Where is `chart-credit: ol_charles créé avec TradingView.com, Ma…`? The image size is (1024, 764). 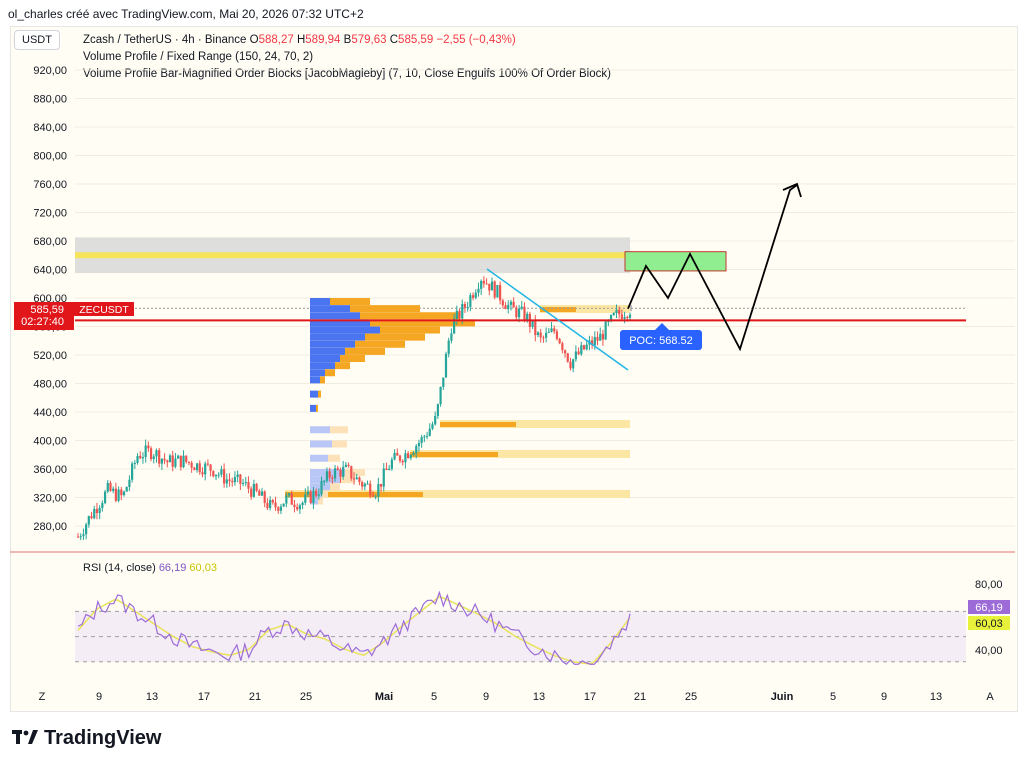 chart-credit: ol_charles créé avec TradingView.com, Ma… is located at coordinates (186, 14).